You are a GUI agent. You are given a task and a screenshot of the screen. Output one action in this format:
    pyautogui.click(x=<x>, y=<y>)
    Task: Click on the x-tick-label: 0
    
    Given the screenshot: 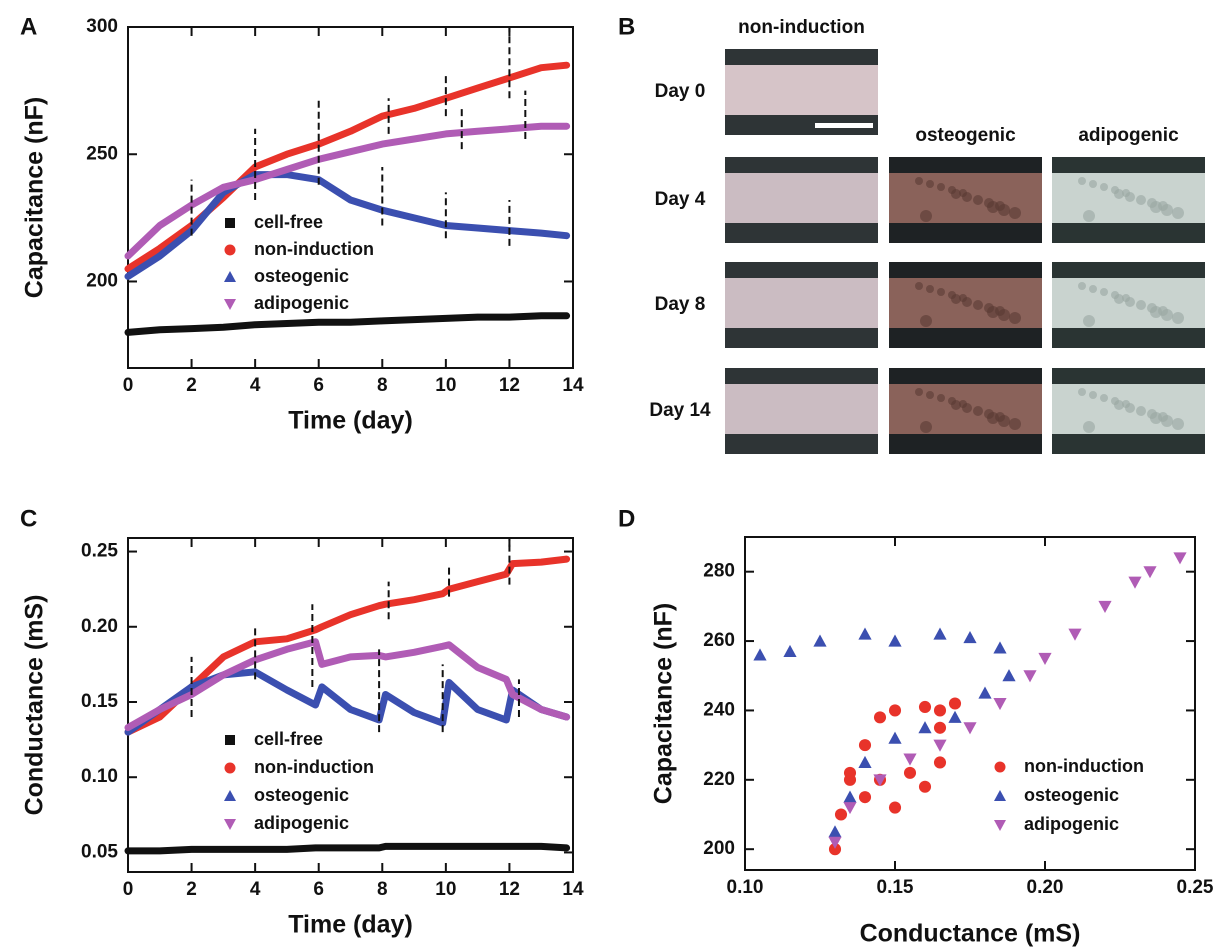 What is the action you would take?
    pyautogui.click(x=128, y=889)
    